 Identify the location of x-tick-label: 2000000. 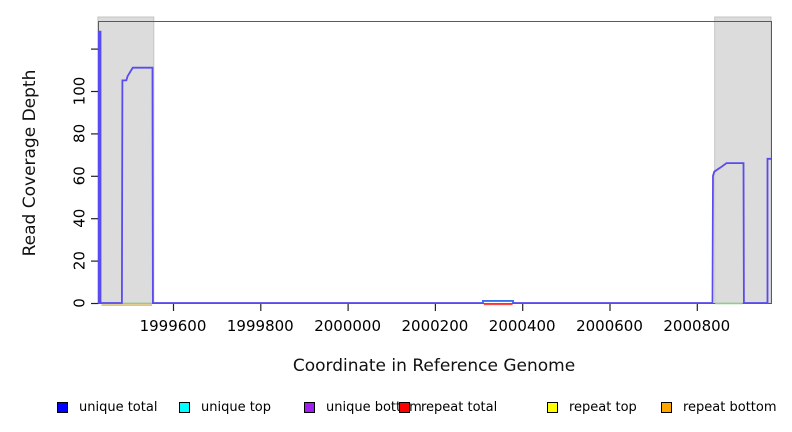
(347, 326).